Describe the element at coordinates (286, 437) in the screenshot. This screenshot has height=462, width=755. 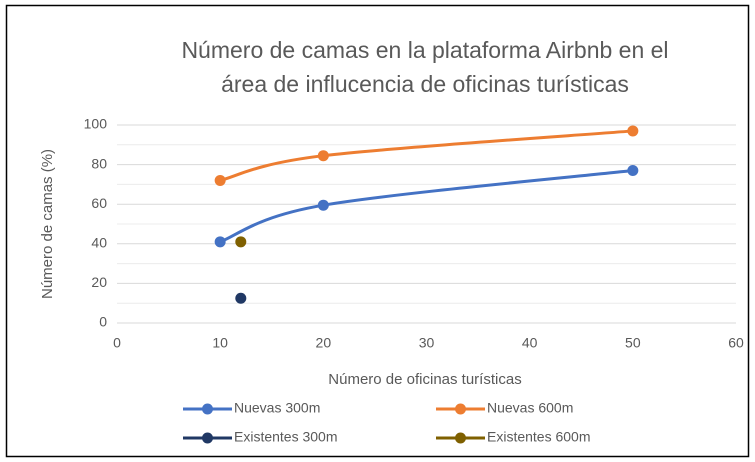
I see `legend-label: Existentes 300m` at that location.